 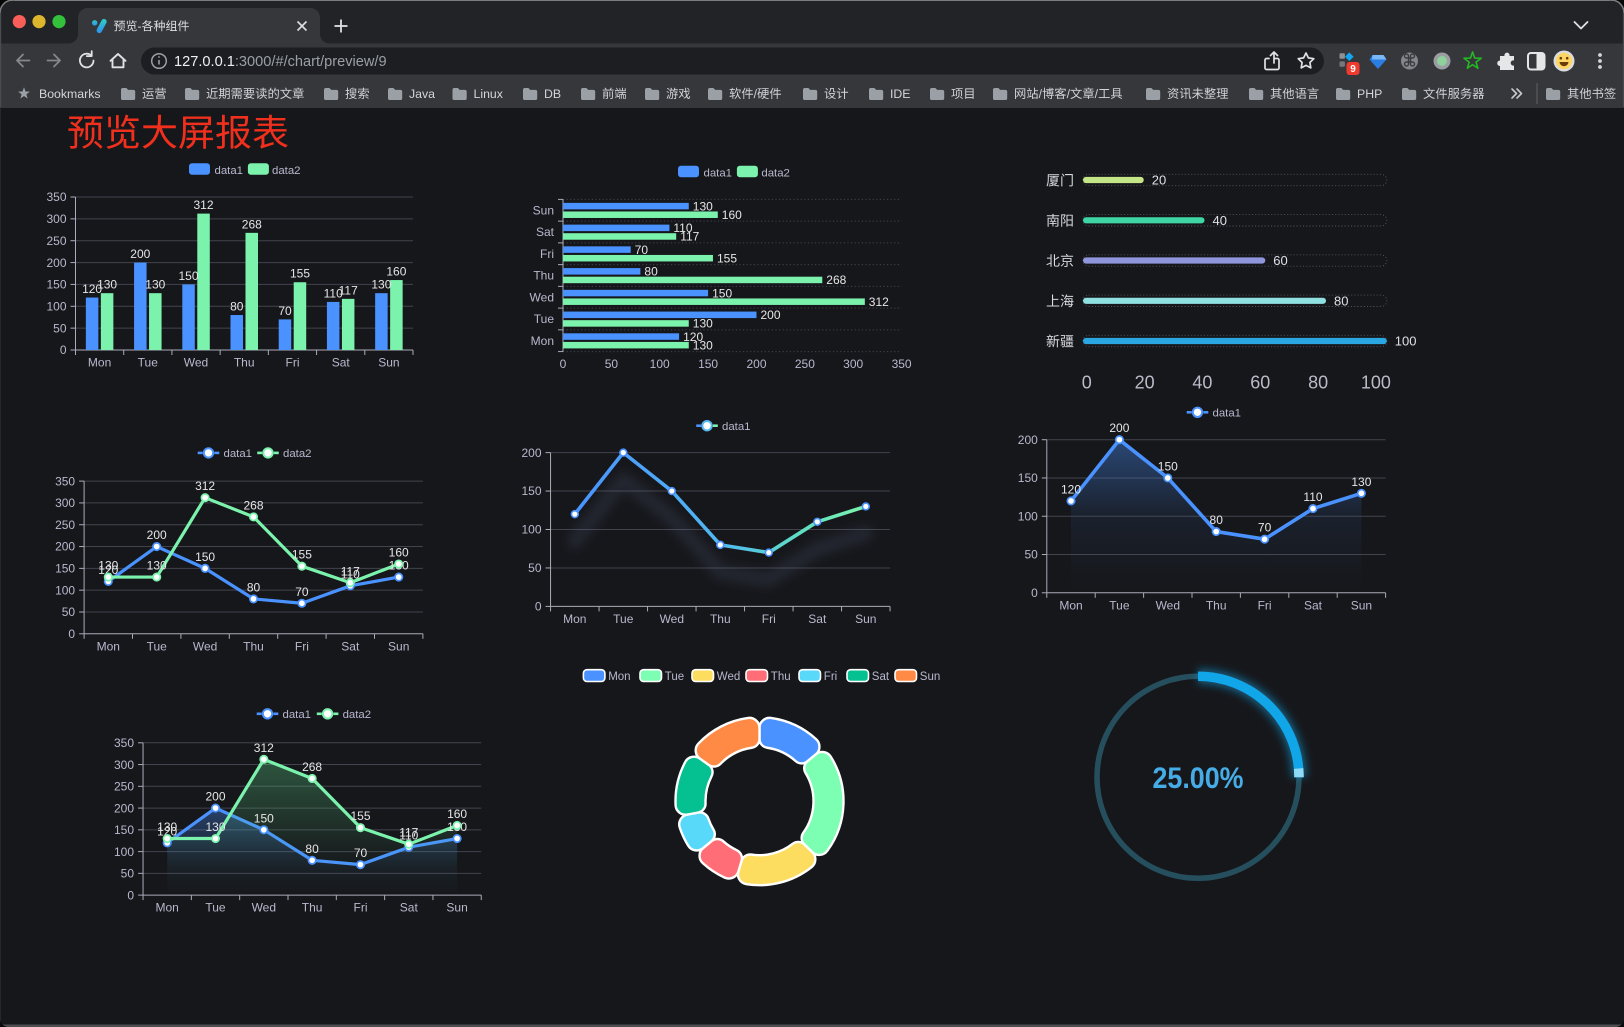 I want to click on svg-text: 9, so click(x=1353, y=69).